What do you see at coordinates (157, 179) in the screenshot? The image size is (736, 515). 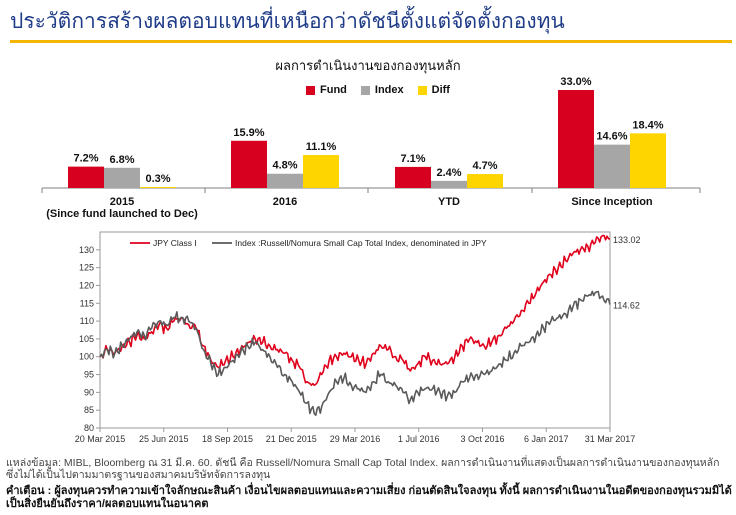 I see `bar-label-diff-0: 0.3%` at bounding box center [157, 179].